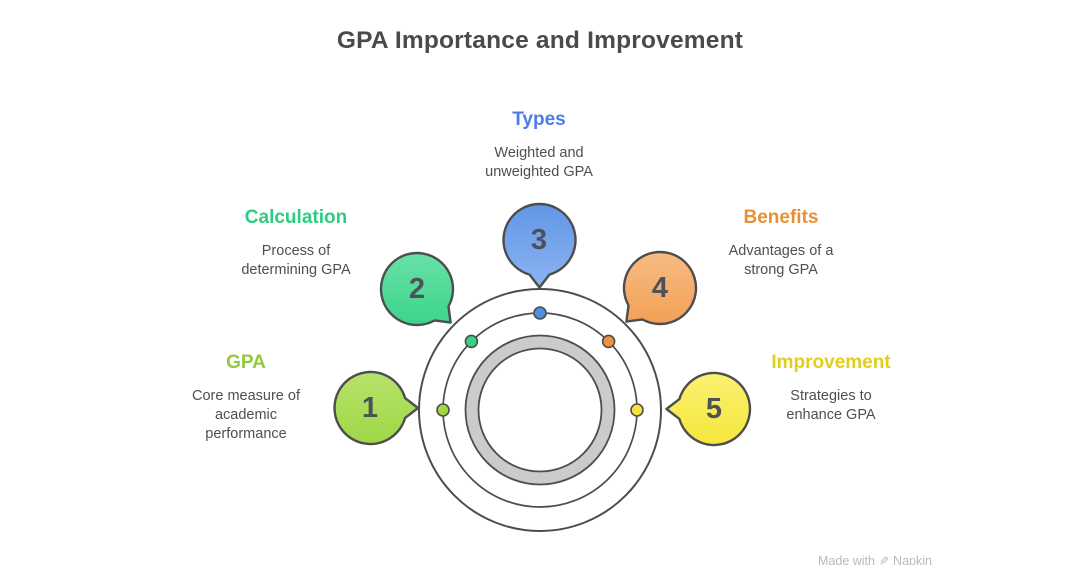  I want to click on section-calculation: Calculation Process of determining GPA, so click(296, 243).